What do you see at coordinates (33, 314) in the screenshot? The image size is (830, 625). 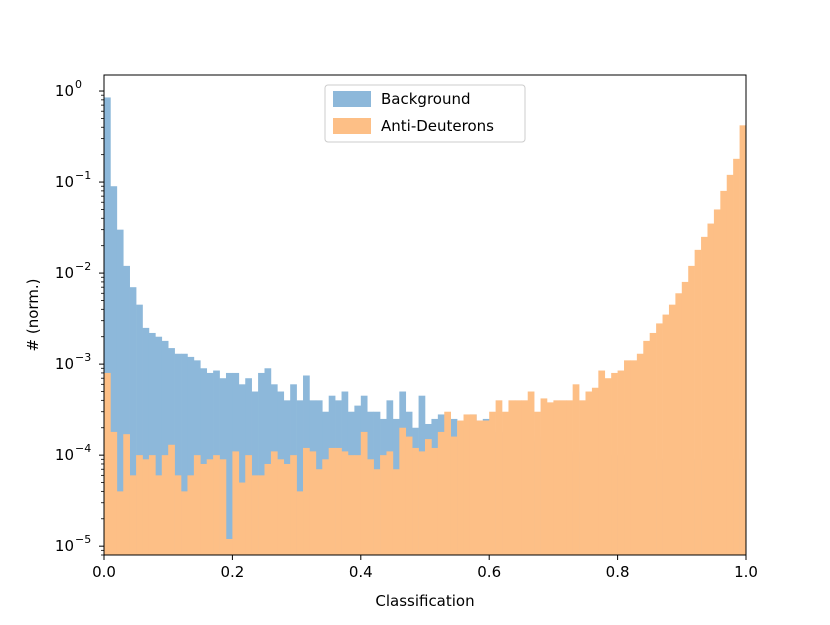 I see `y-axis-label: # (norm.)` at bounding box center [33, 314].